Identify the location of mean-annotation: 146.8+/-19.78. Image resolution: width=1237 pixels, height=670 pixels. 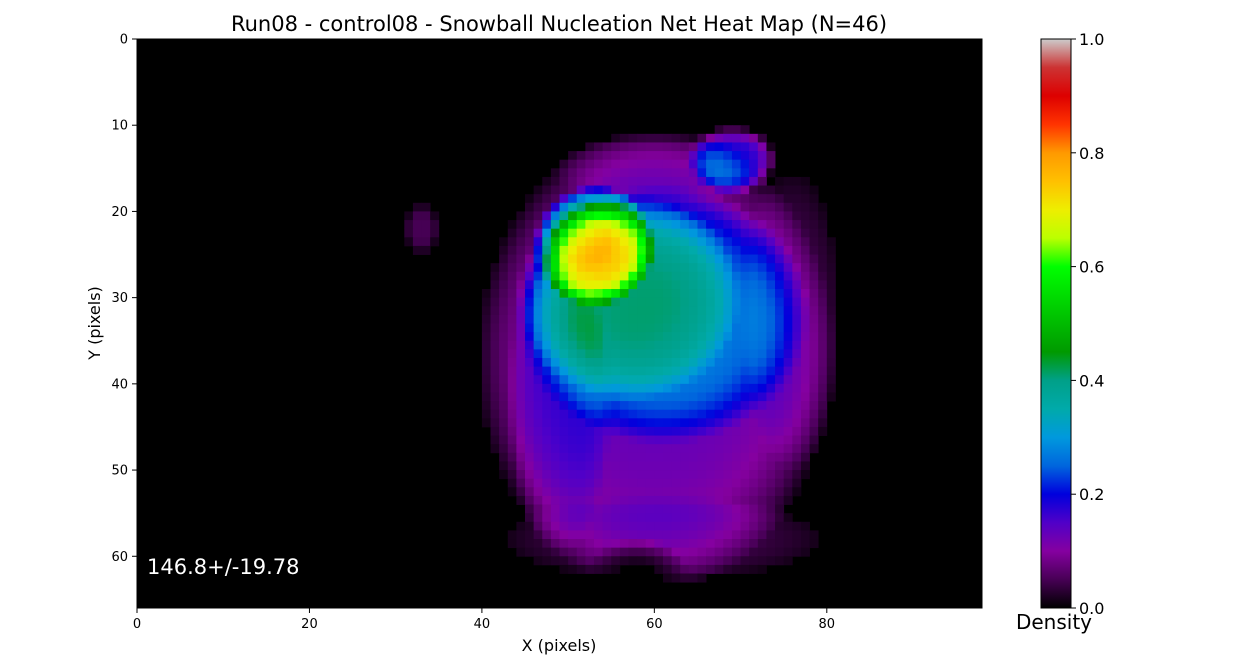
(223, 567).